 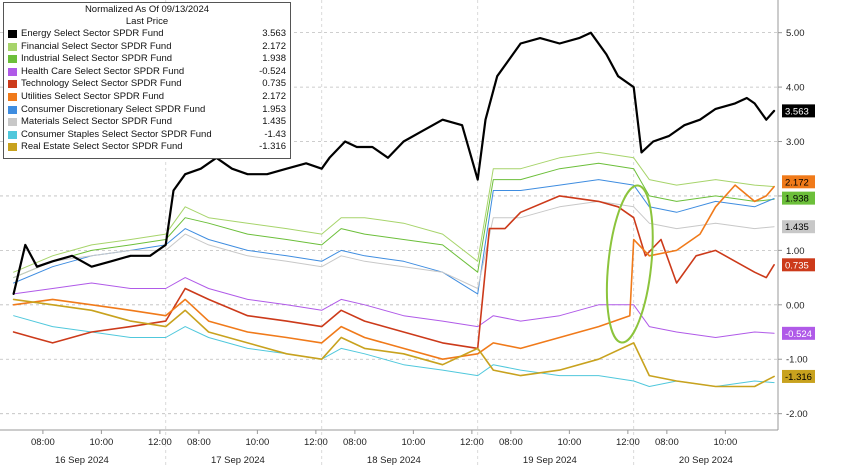 I want to click on chart-title: Normalized As Of 09/13/2024, so click(x=147, y=9).